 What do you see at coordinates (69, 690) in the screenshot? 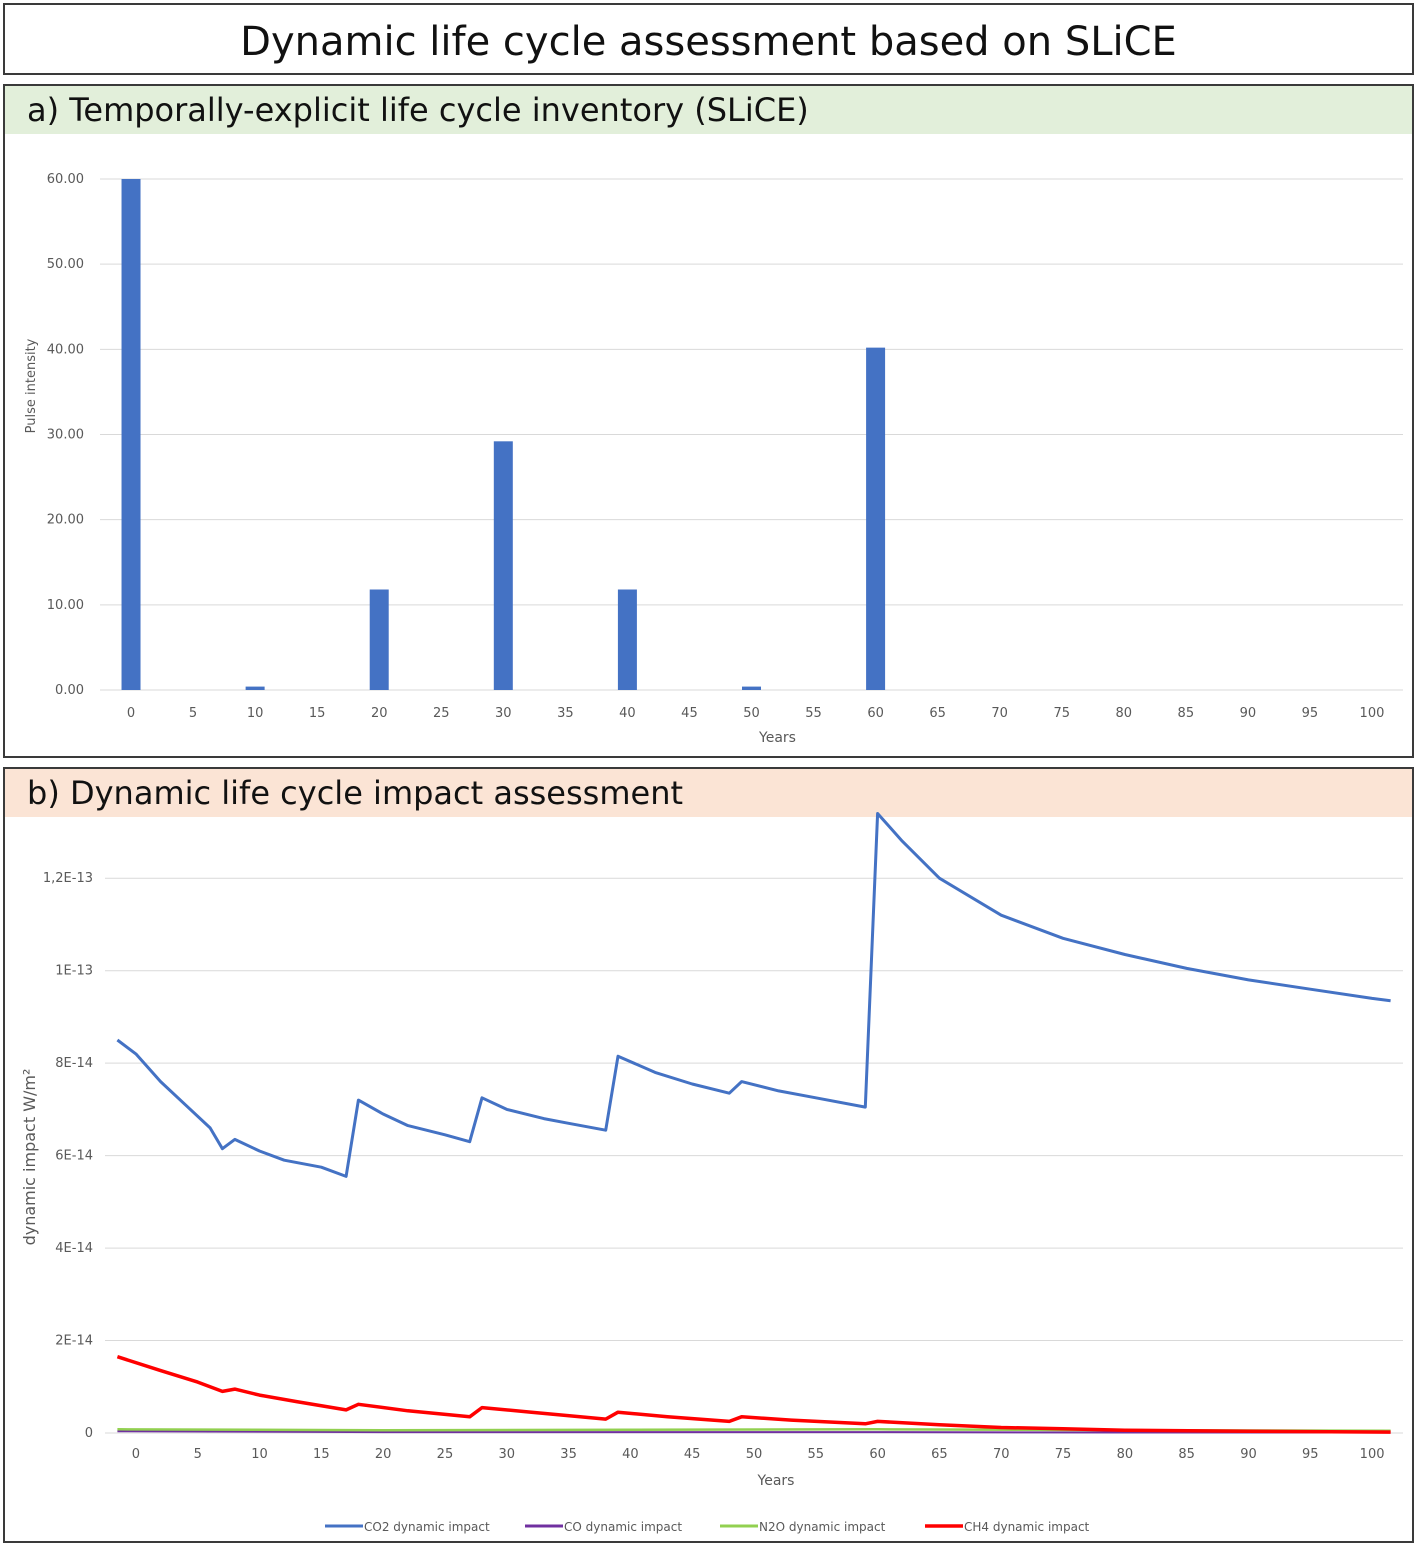
I see `y-tick-label: 0.00` at bounding box center [69, 690].